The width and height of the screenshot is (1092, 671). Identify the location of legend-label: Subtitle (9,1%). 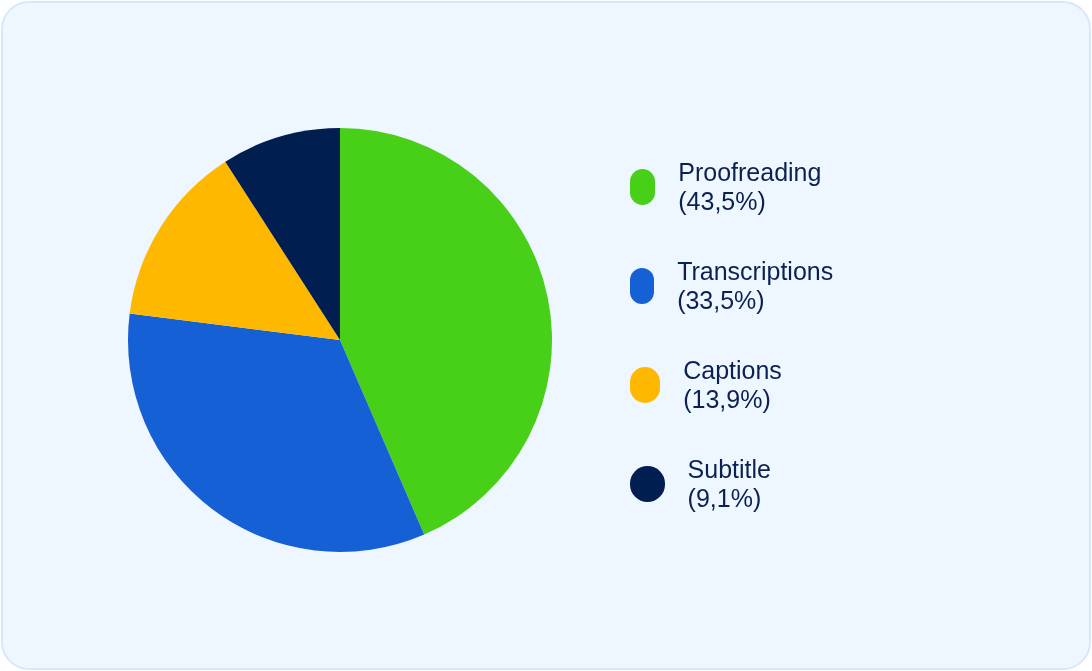
(729, 483).